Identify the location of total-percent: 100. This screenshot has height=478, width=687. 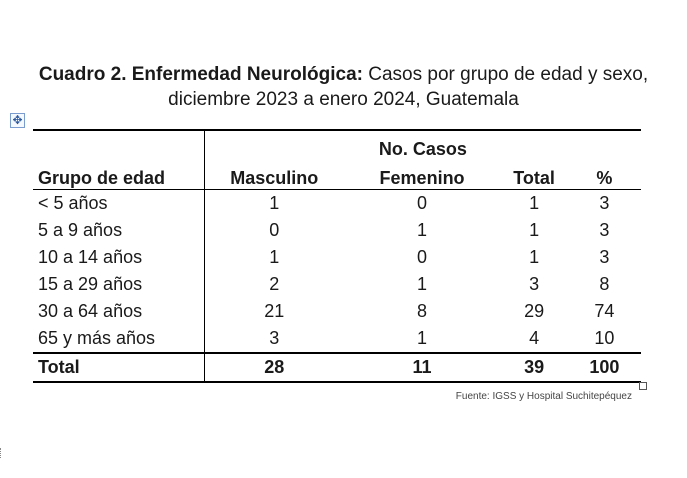
(604, 367).